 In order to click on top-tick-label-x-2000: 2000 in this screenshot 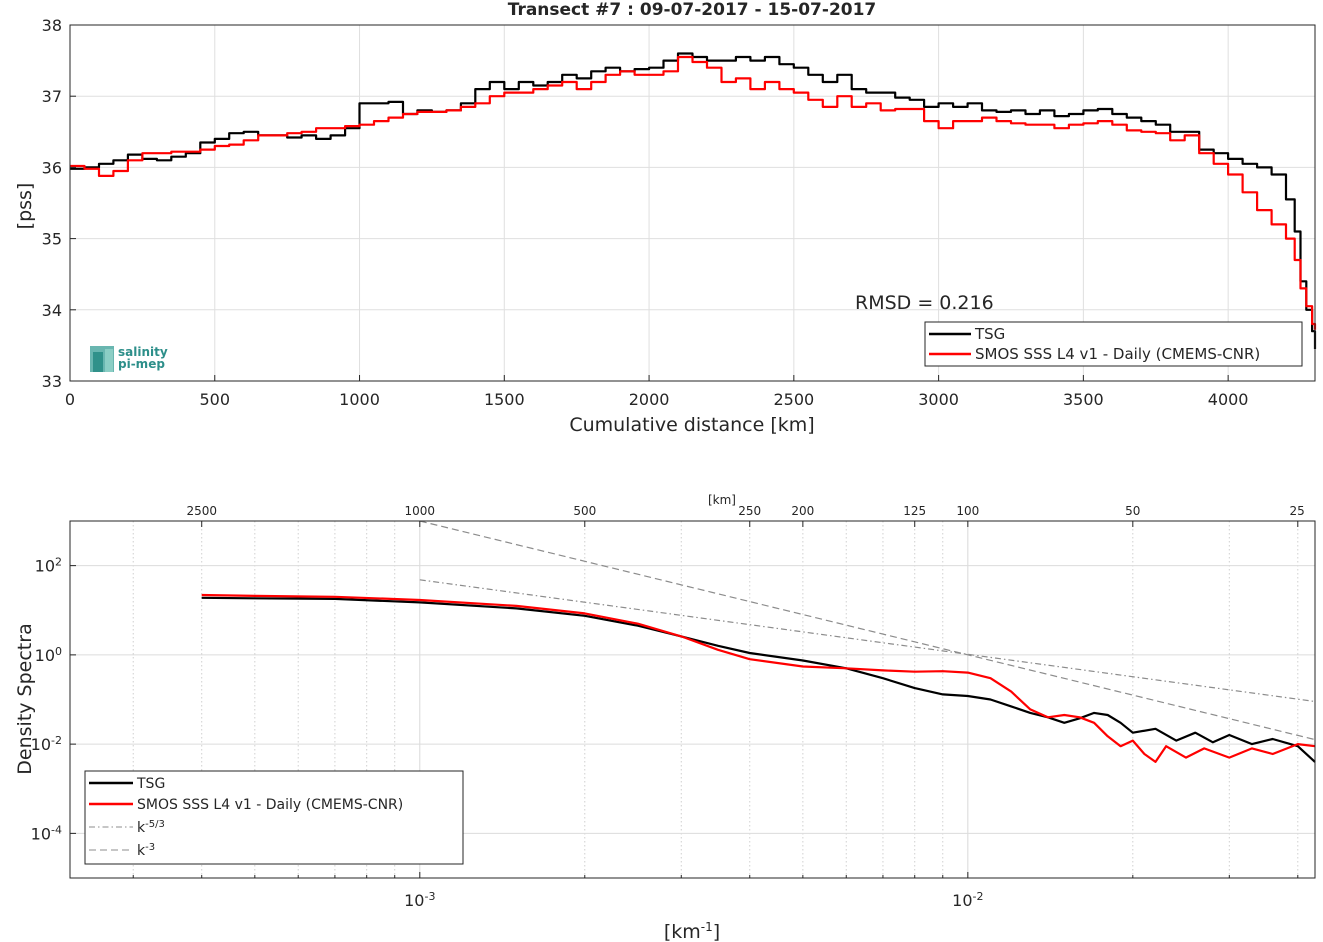, I will do `click(649, 399)`.